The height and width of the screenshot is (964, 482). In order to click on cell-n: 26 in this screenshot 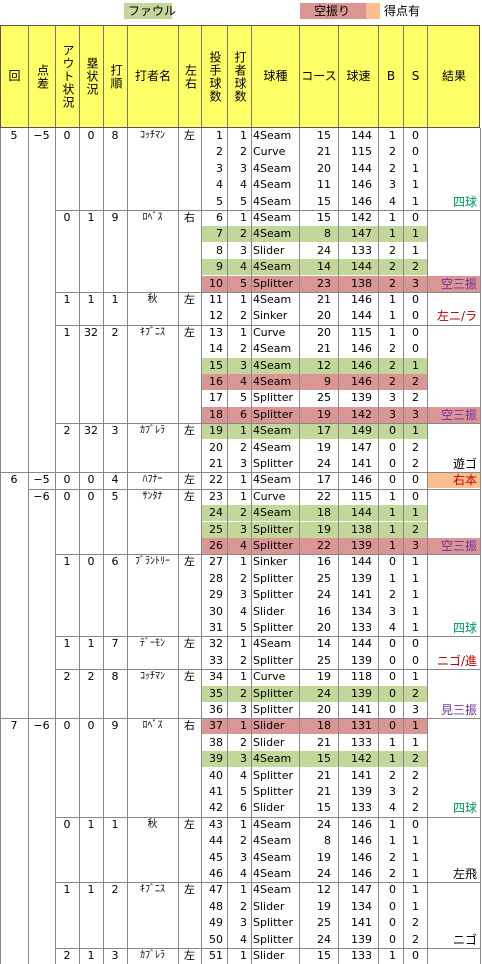, I will do `click(216, 545)`.